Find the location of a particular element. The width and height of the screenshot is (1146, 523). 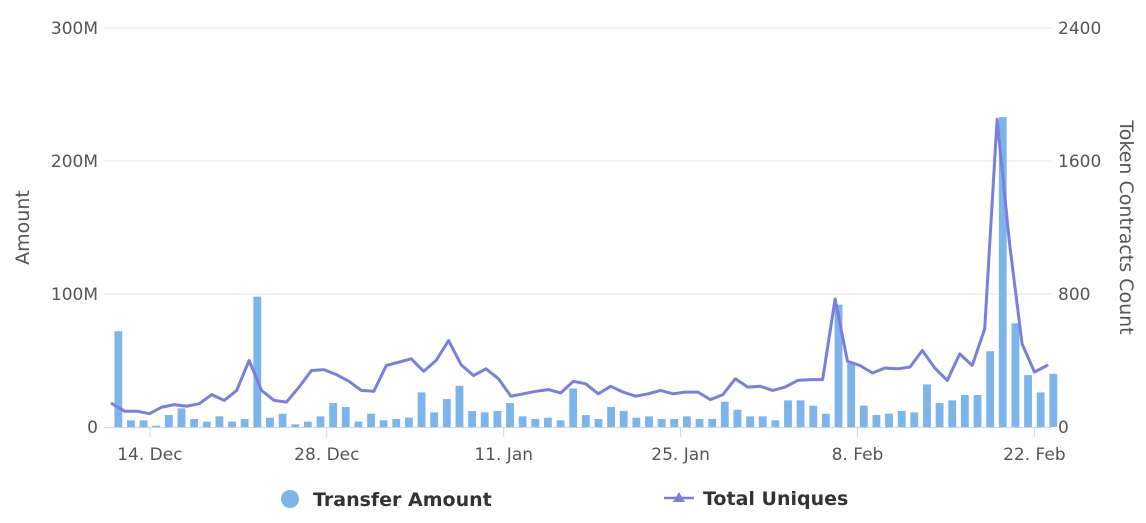

y-tick-label-right: 800 is located at coordinates (1074, 295).